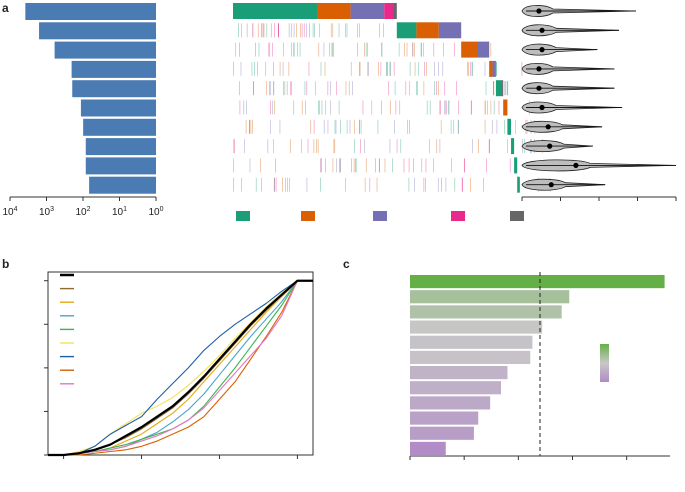 The image size is (685, 492). Describe the element at coordinates (5, 8) in the screenshot. I see `panel-label-a: a` at that location.